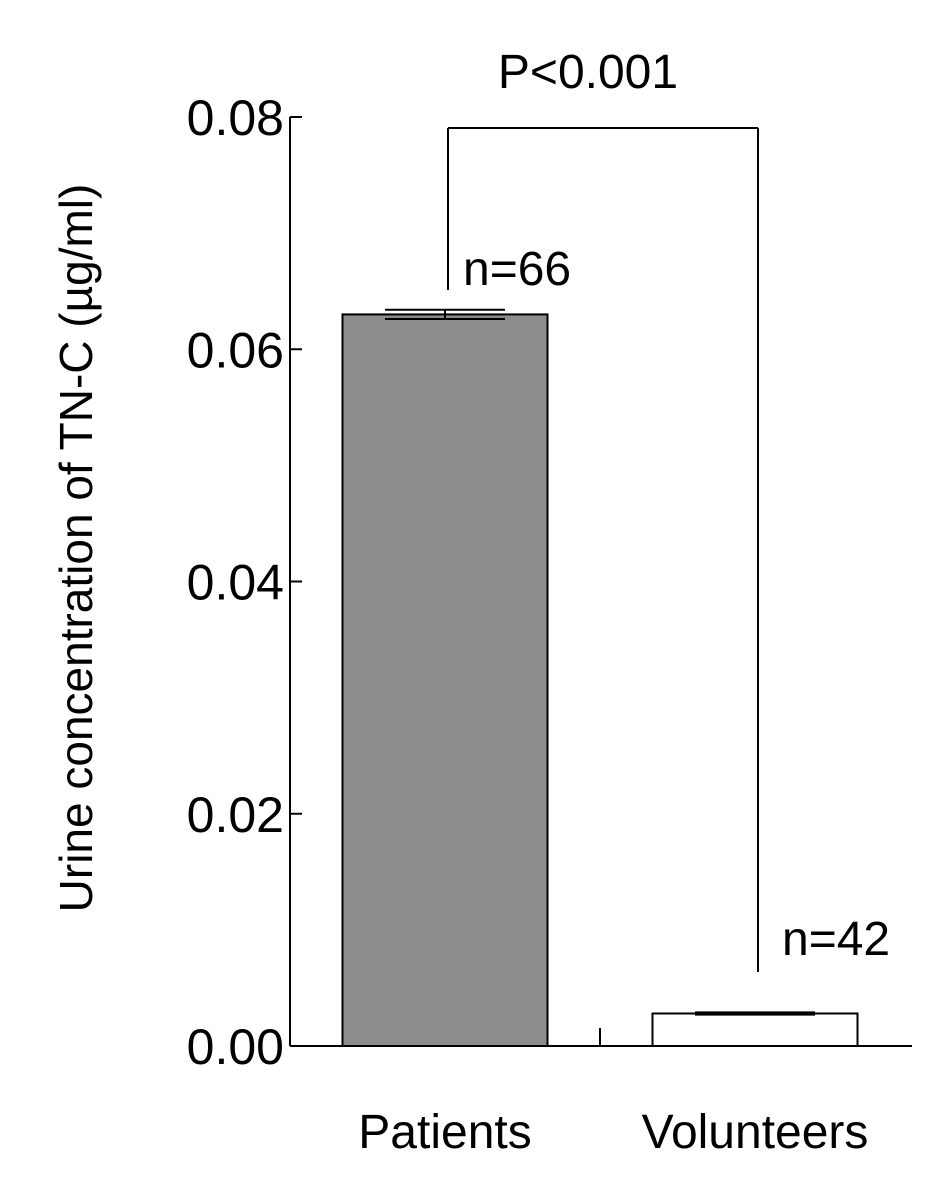  What do you see at coordinates (755, 1029) in the screenshot?
I see `bar-volunteers` at bounding box center [755, 1029].